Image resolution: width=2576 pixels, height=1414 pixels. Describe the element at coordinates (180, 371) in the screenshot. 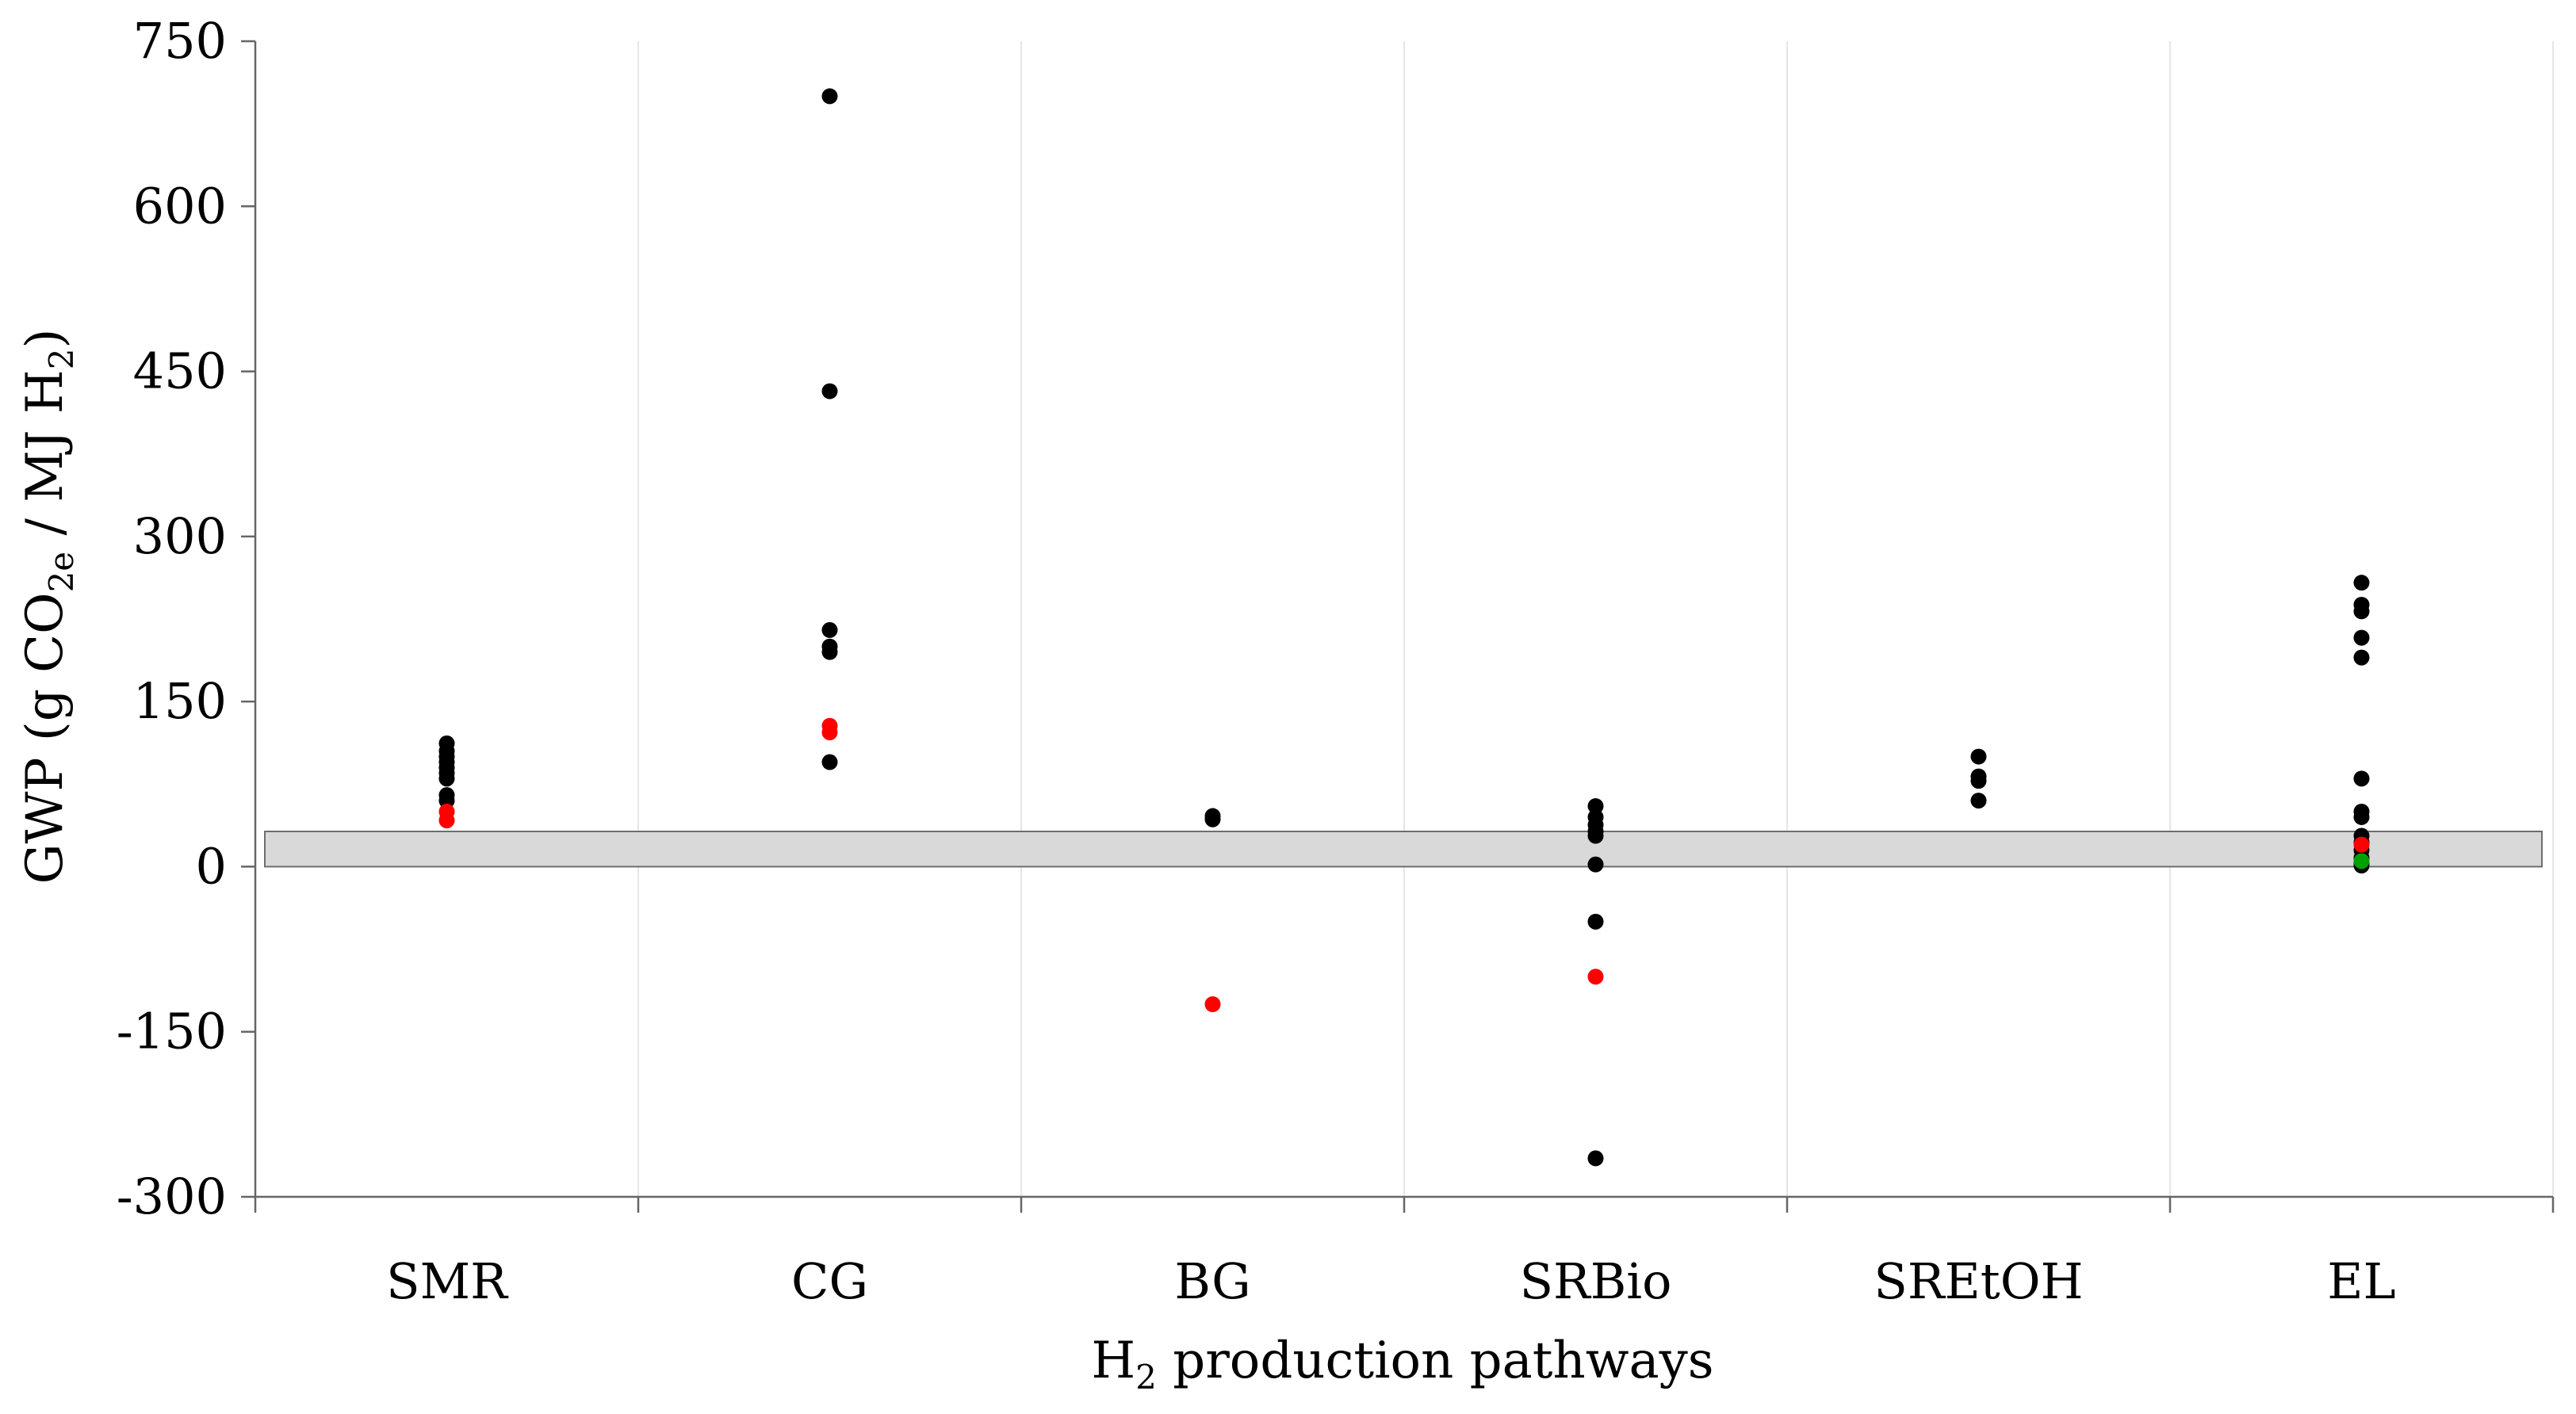

I see `y-tick-label: 450` at that location.